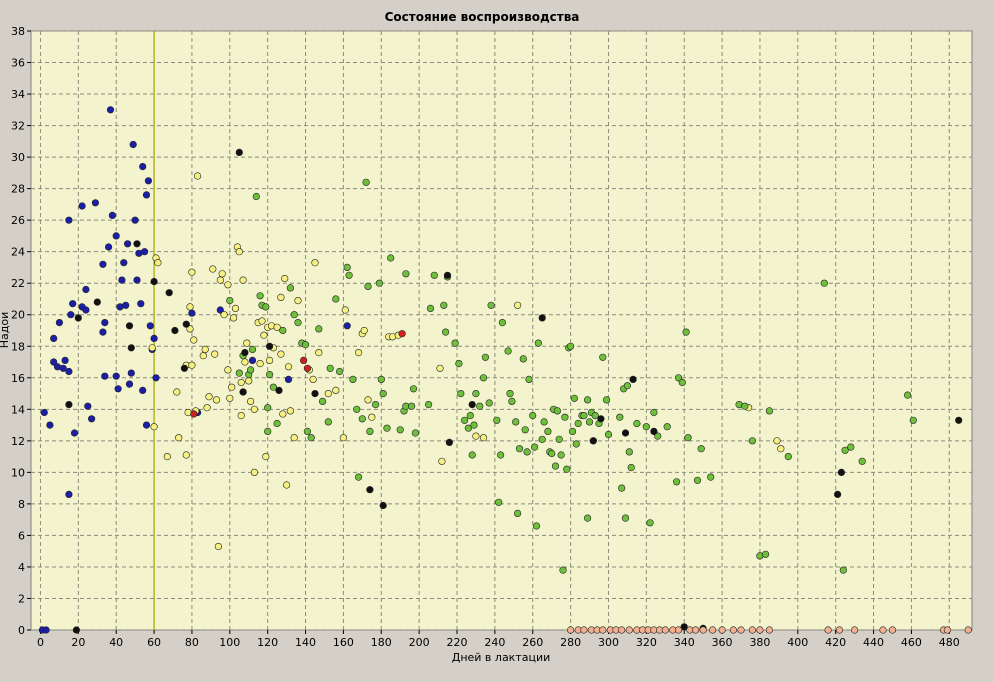 The width and height of the screenshot is (994, 682). I want to click on x-tick-label: 120, so click(267, 642).